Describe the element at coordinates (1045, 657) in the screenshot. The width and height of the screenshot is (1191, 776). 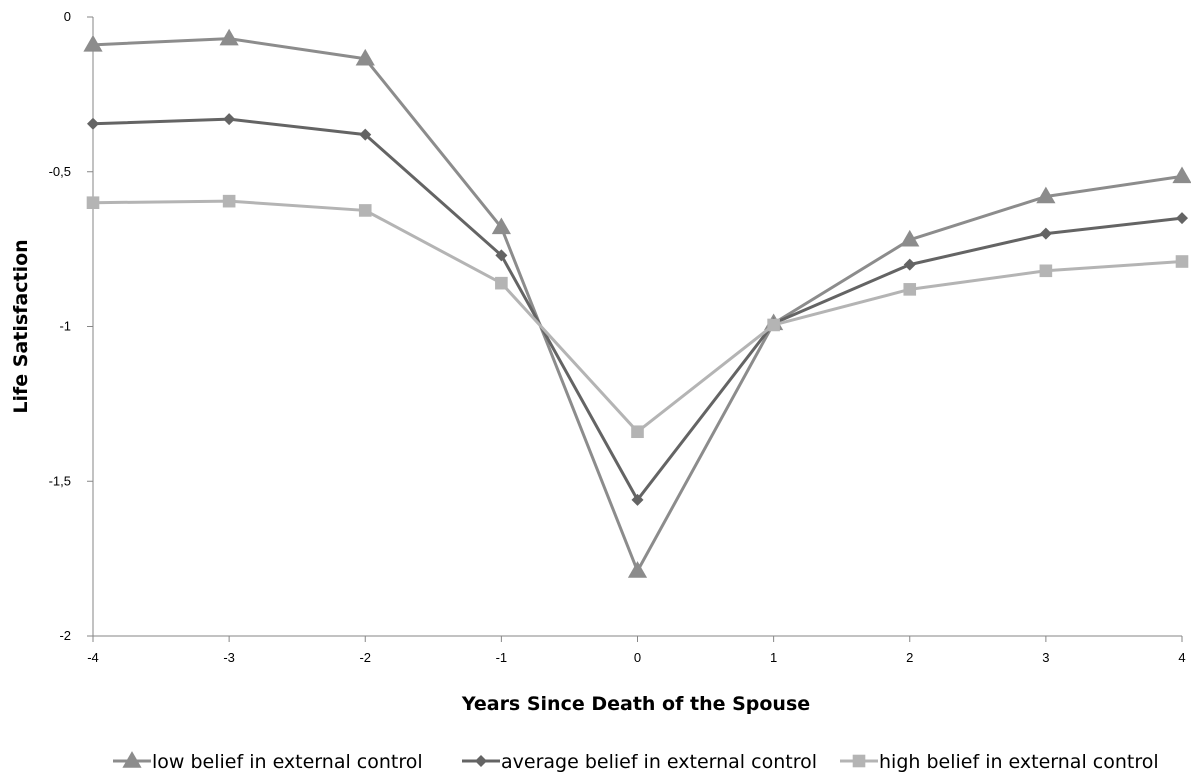
I see `x-tick-label: 3` at that location.